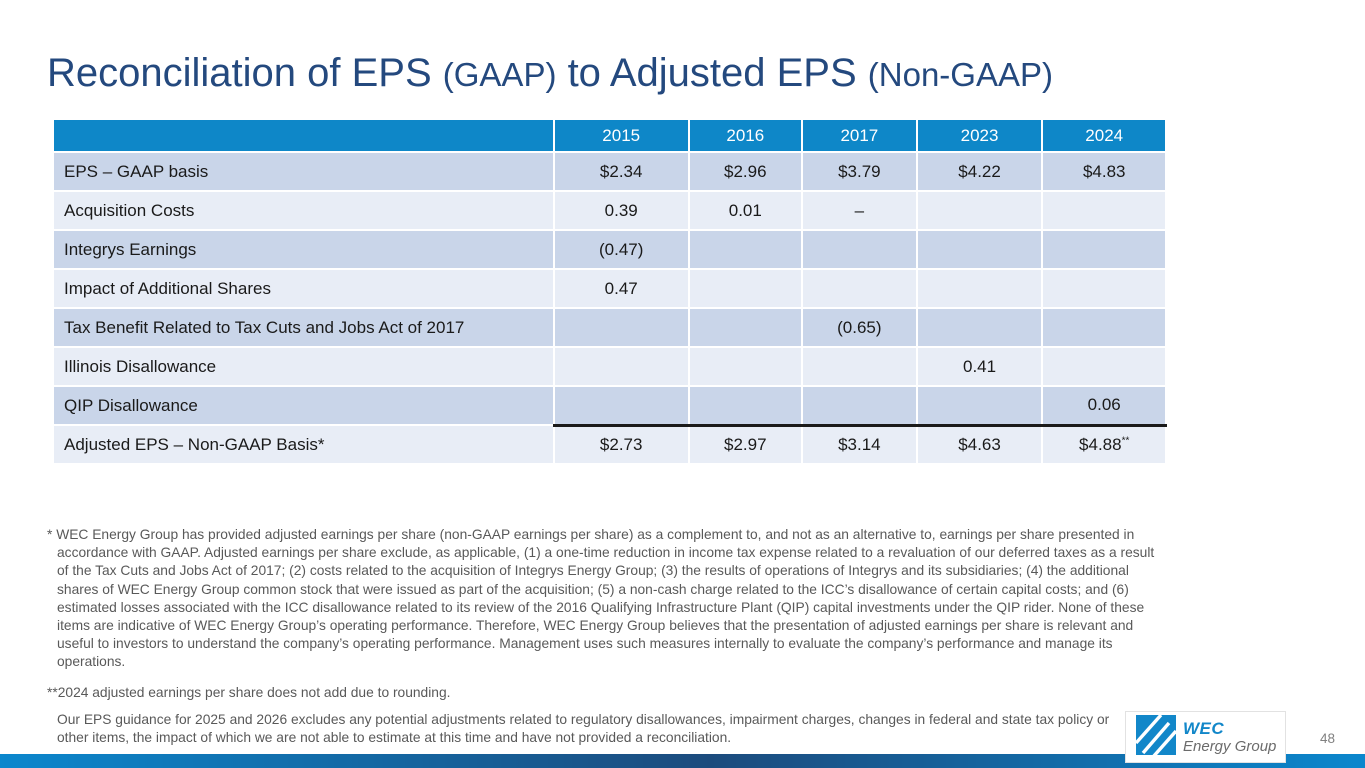  I want to click on cell-value: $4.22, so click(979, 171).